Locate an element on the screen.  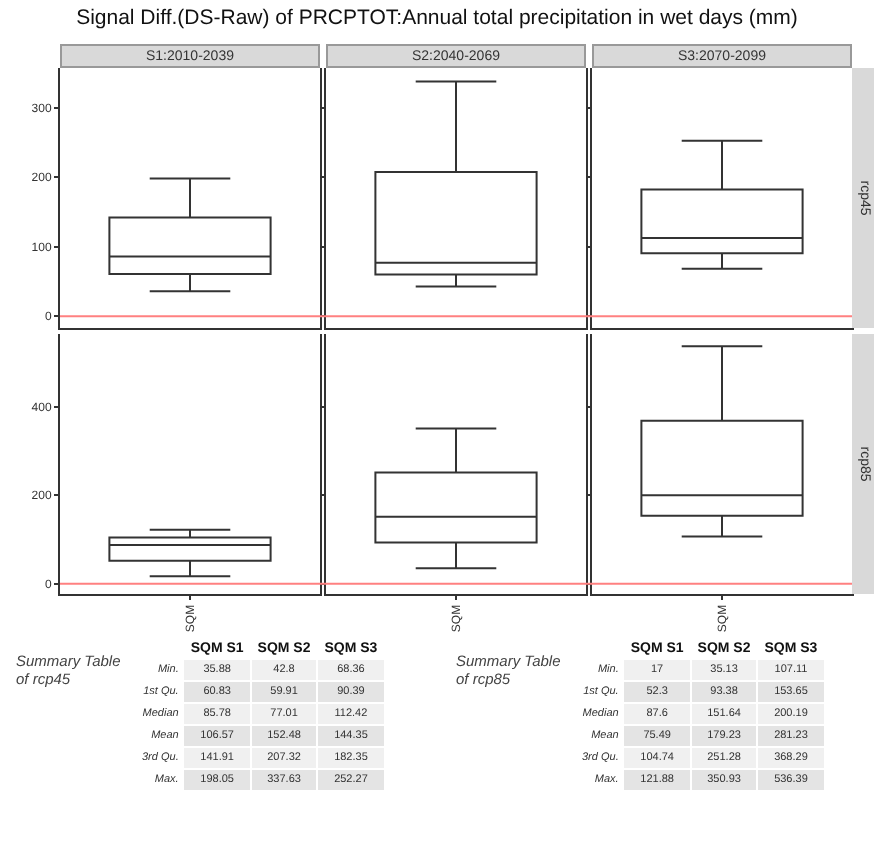
chart-title: Signal Diff.(DS-Raw) of PRCPTOT:Annual total precipitation in wet days (mm) is located at coordinates (437, 18).